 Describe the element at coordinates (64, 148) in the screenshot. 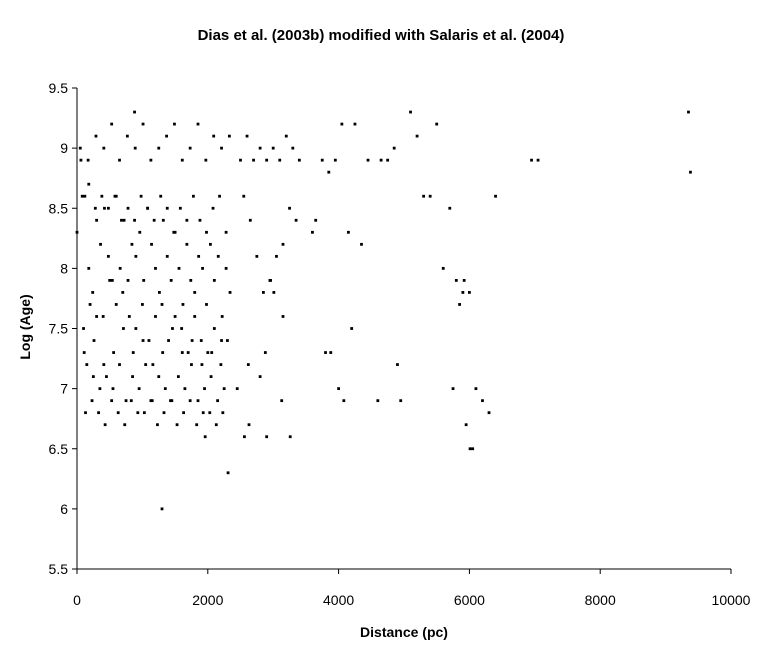

I see `y-tick-label: 9` at that location.